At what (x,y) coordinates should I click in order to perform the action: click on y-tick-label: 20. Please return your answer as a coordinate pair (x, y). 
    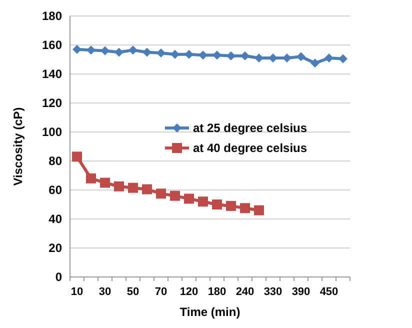
    Looking at the image, I should click on (55, 248).